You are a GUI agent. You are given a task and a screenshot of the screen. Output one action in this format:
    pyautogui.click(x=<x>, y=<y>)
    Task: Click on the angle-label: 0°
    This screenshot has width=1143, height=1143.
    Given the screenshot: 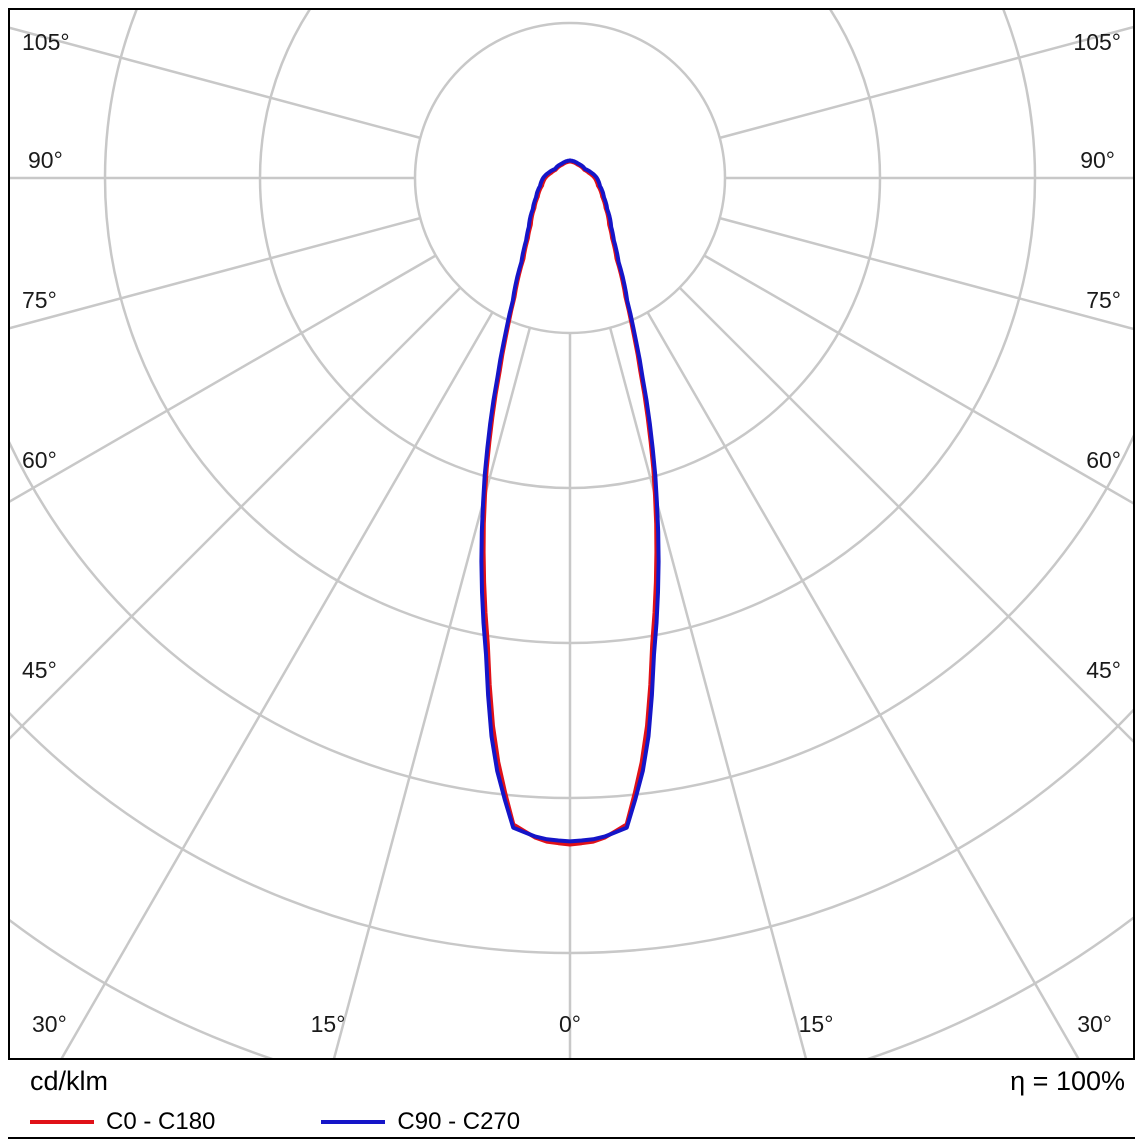 What is the action you would take?
    pyautogui.click(x=570, y=1024)
    